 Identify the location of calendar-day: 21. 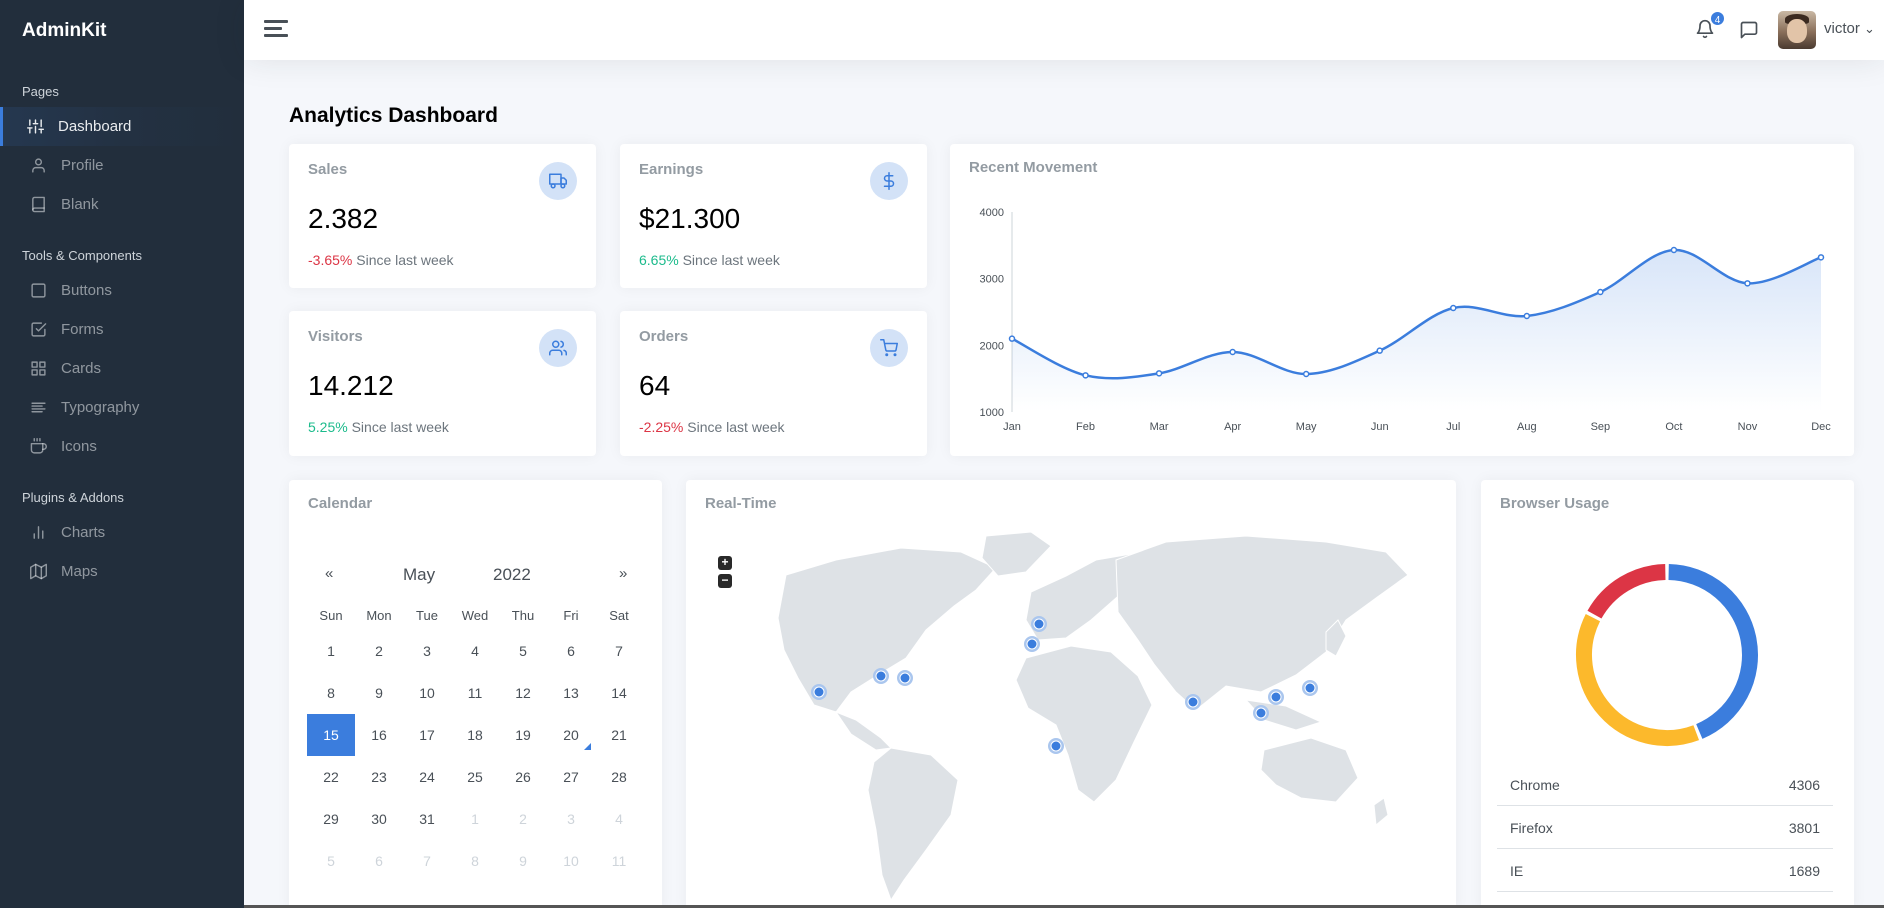
(619, 735).